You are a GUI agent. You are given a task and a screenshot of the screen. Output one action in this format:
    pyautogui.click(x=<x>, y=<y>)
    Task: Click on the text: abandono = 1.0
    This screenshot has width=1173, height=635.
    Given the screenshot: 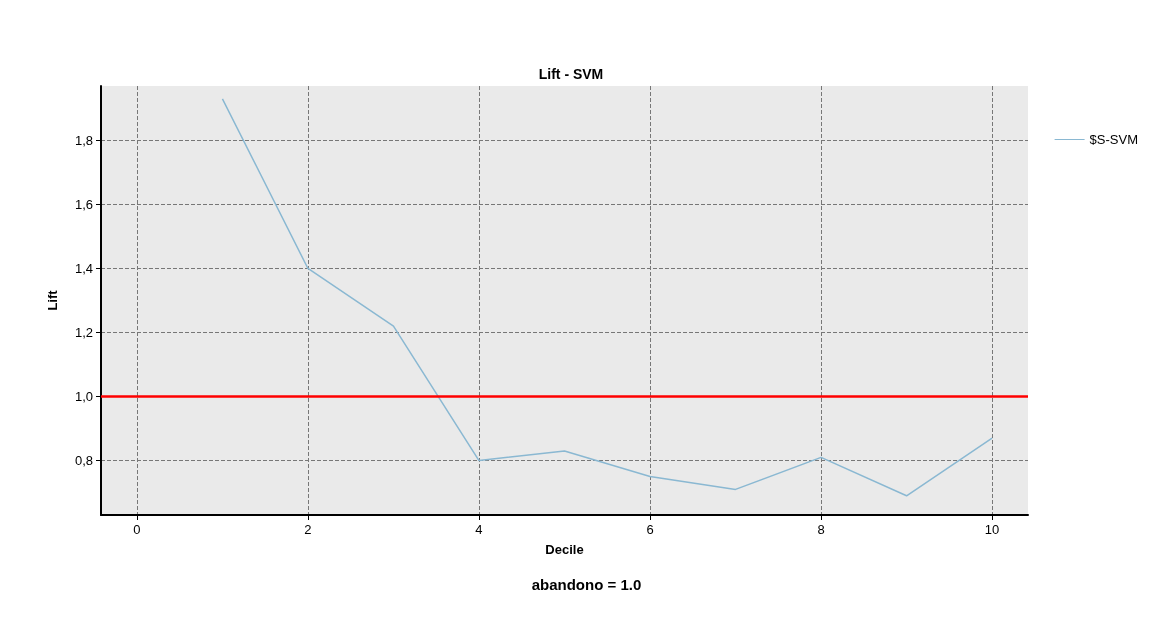 What is the action you would take?
    pyautogui.click(x=586, y=584)
    